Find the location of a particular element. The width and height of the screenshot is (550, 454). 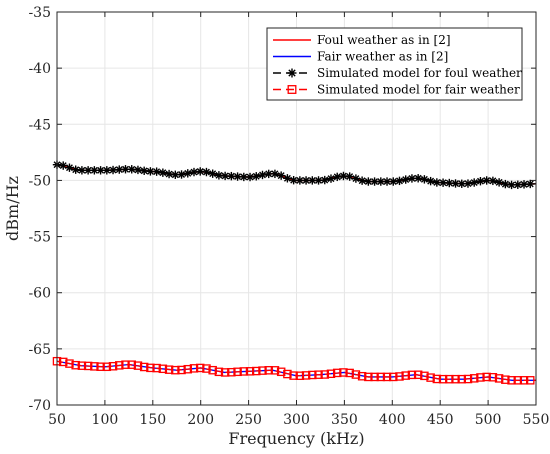

x-tick-label: 50 is located at coordinates (57, 420).